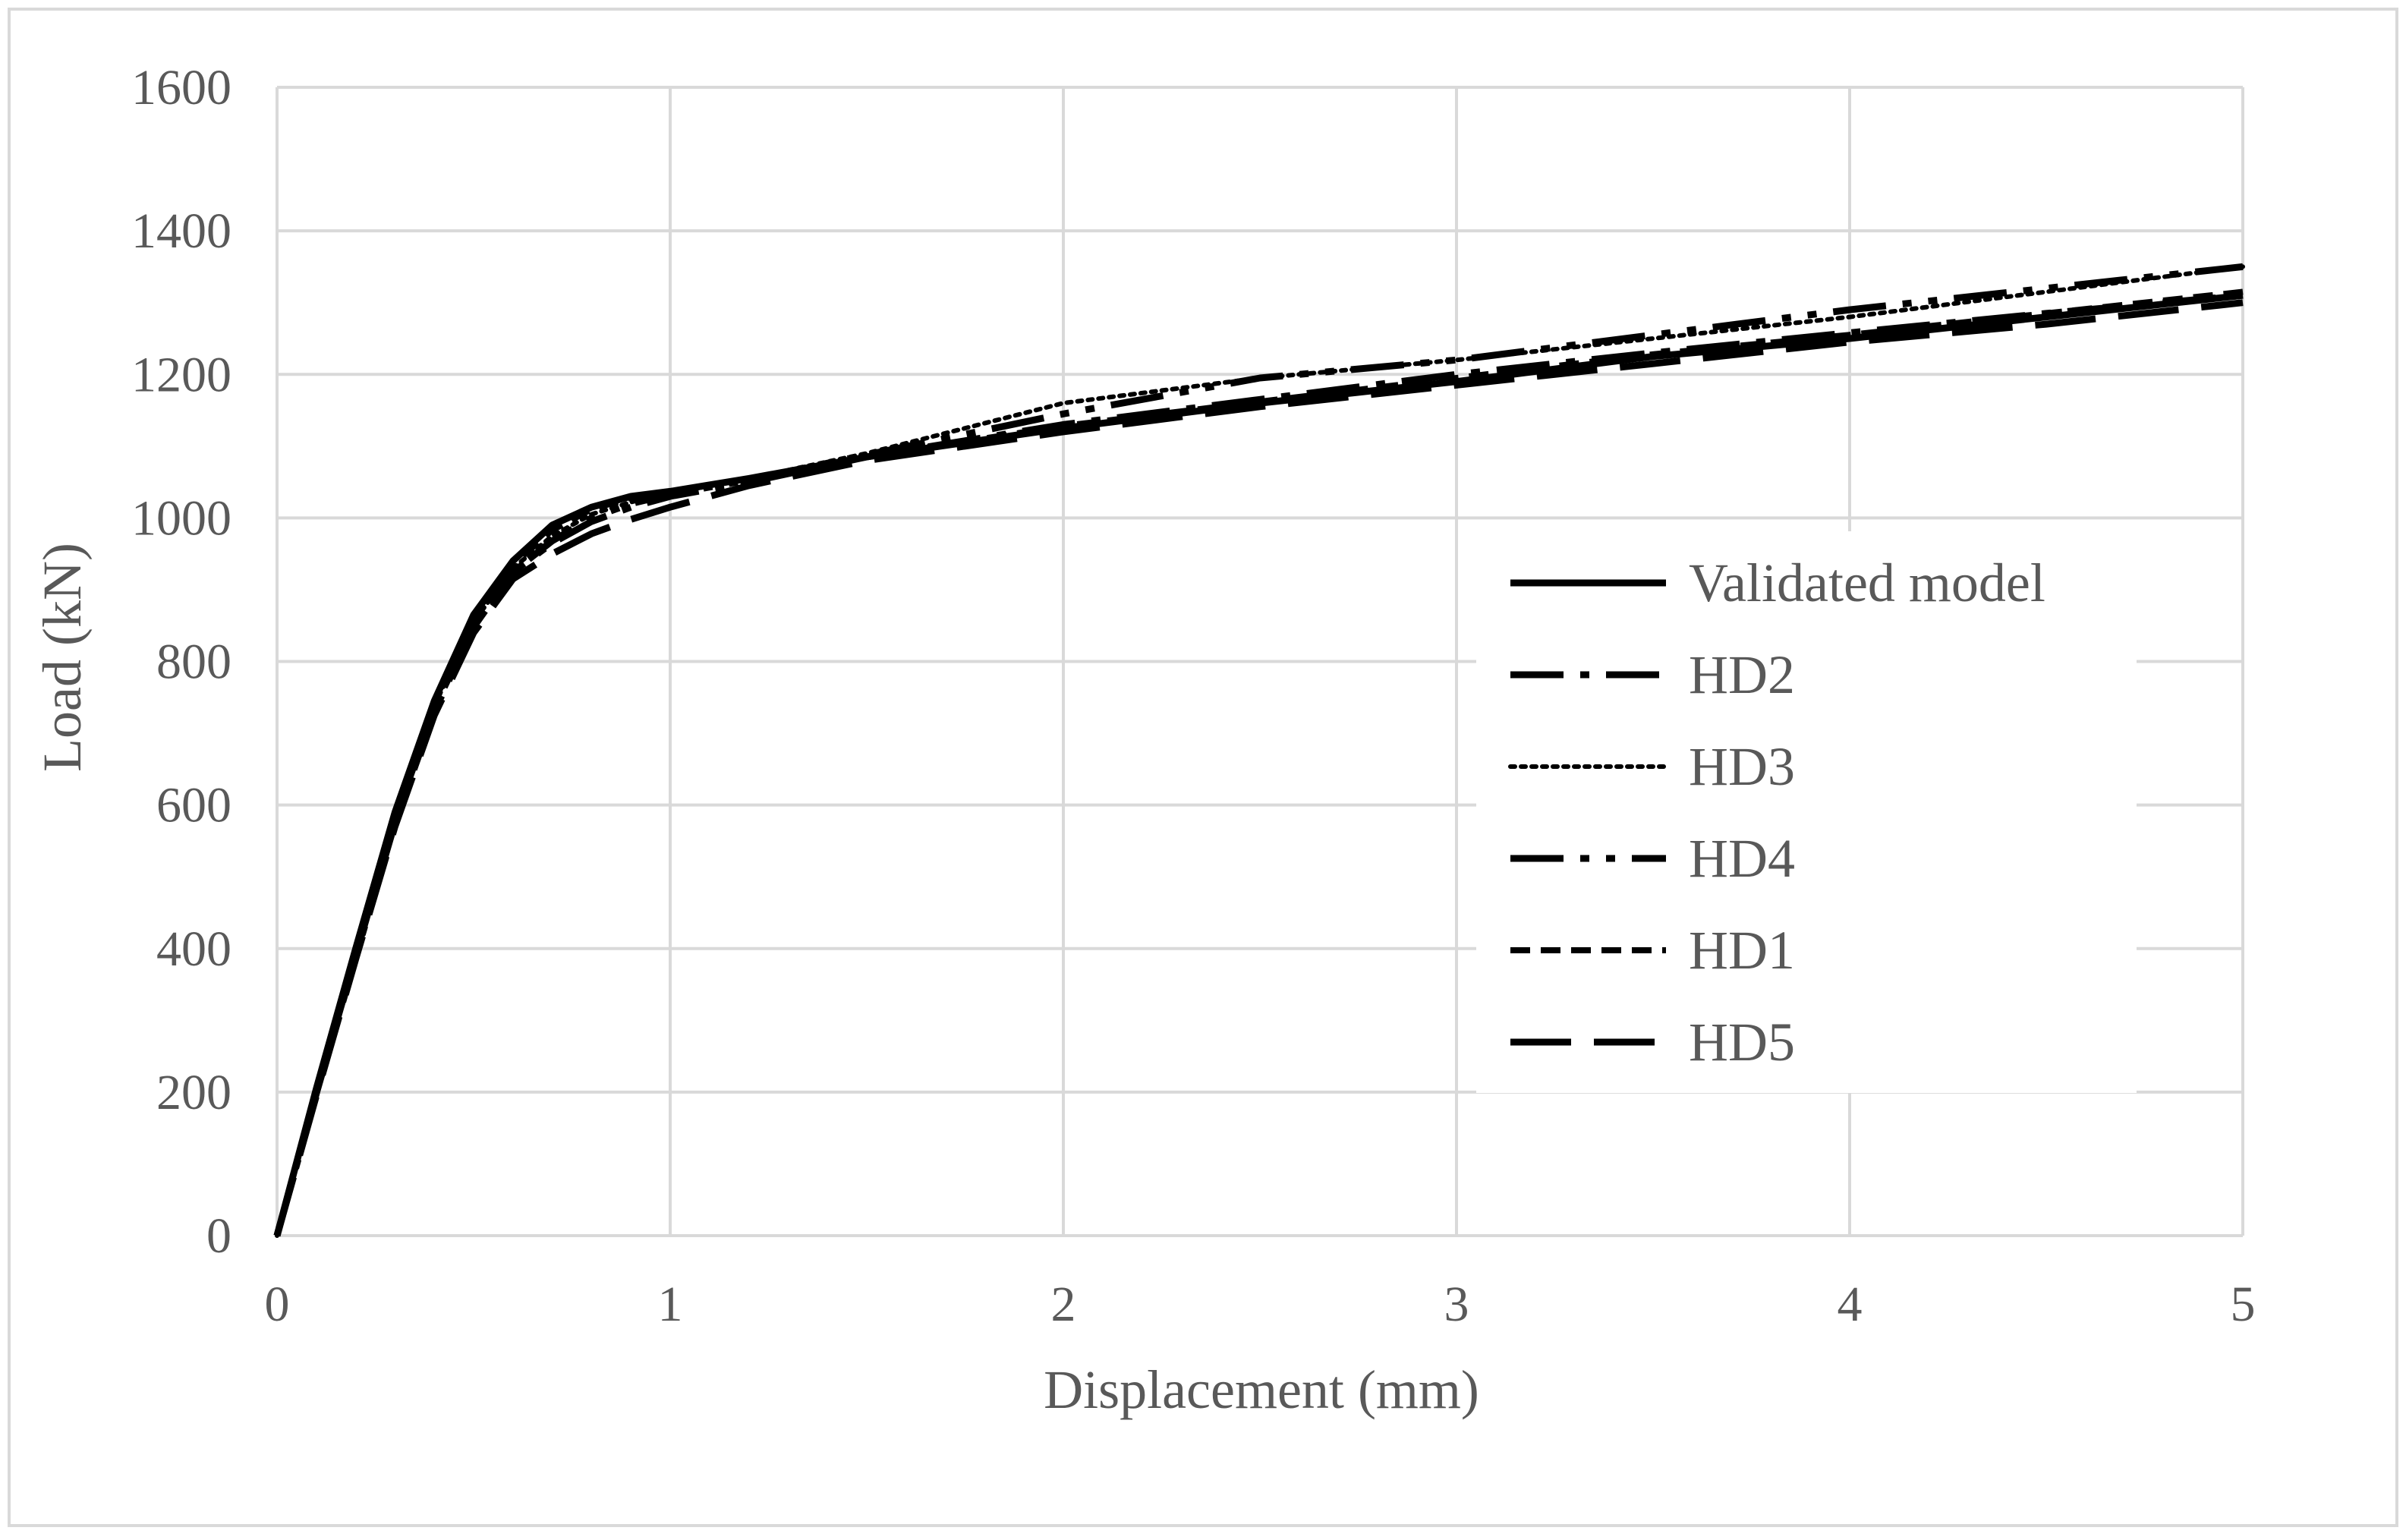 The height and width of the screenshot is (1540, 2406). I want to click on legend: Validated model HD2 HD3 HD4 HD1 HD5, so click(1806, 812).